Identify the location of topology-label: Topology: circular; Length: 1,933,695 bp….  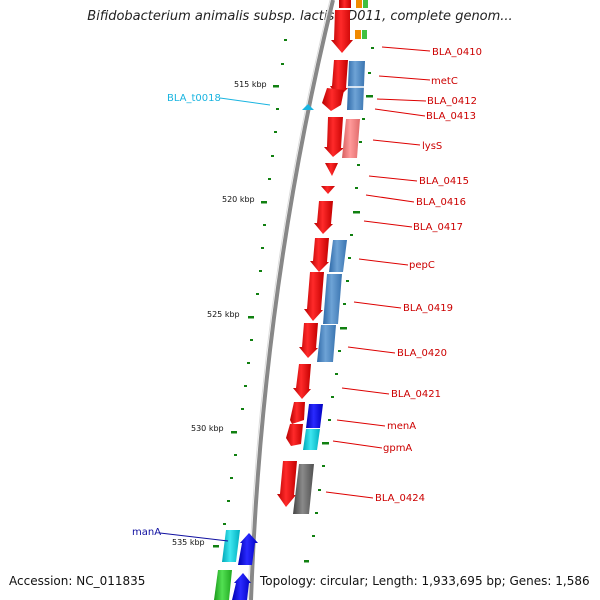
(425, 581).